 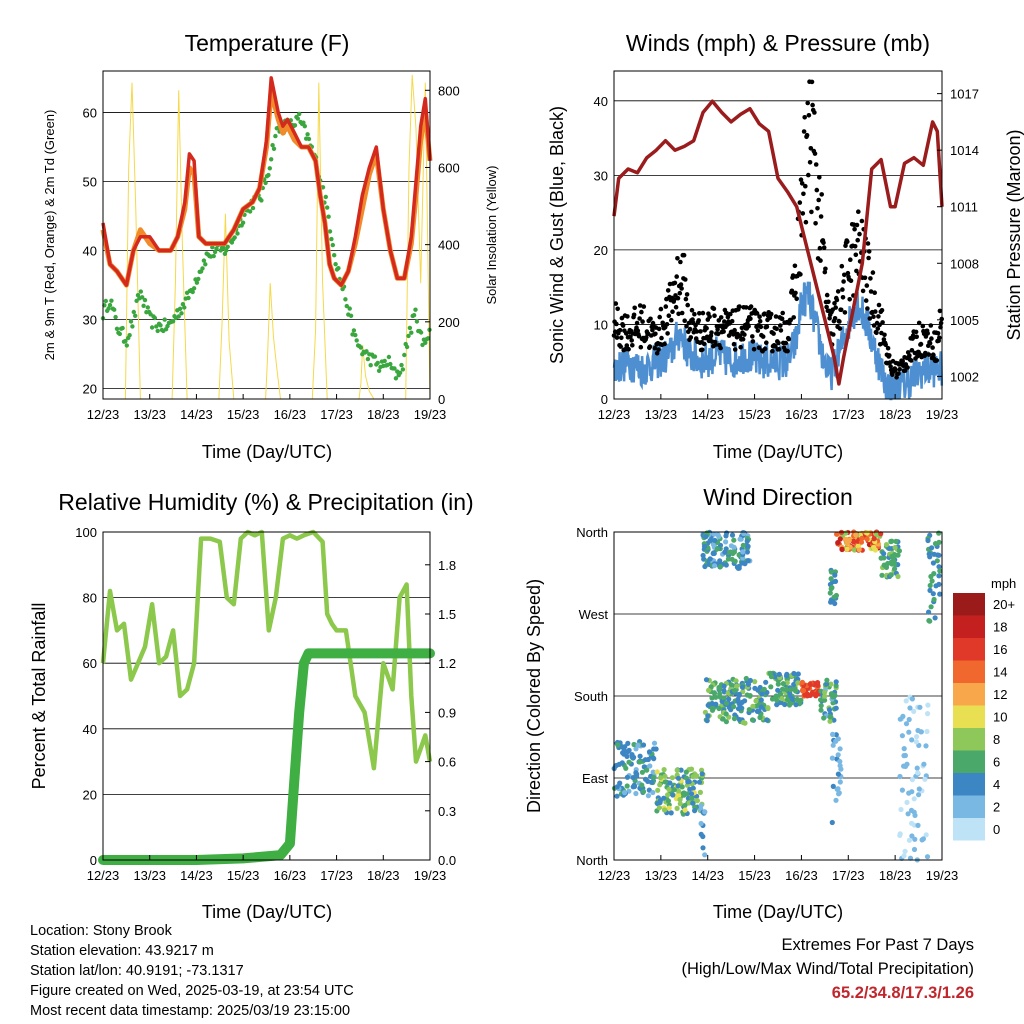 What do you see at coordinates (895, 414) in the screenshot?
I see `x-tick-label: 18/23` at bounding box center [895, 414].